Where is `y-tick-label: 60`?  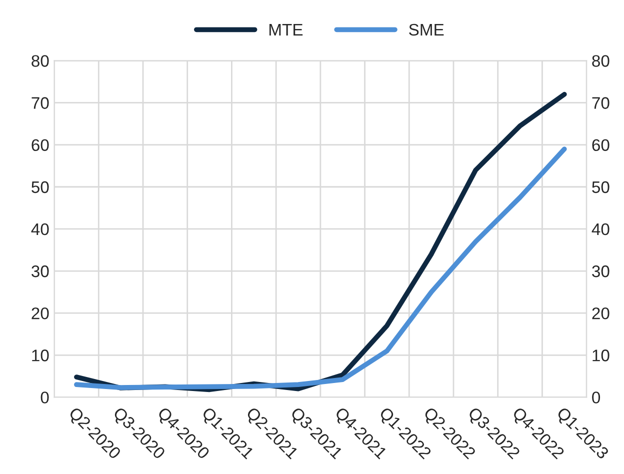
y-tick-label: 60 is located at coordinates (40, 145).